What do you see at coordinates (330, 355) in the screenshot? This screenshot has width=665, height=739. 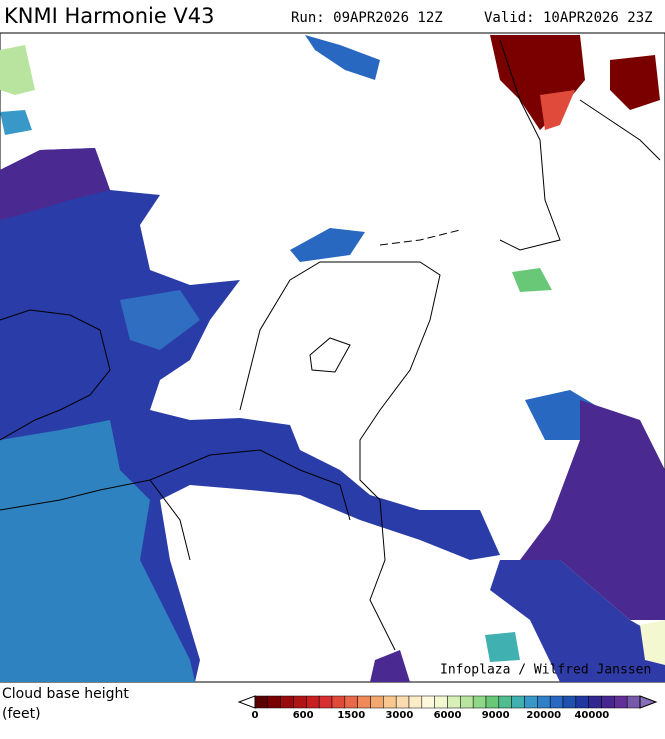 I see `lake` at bounding box center [330, 355].